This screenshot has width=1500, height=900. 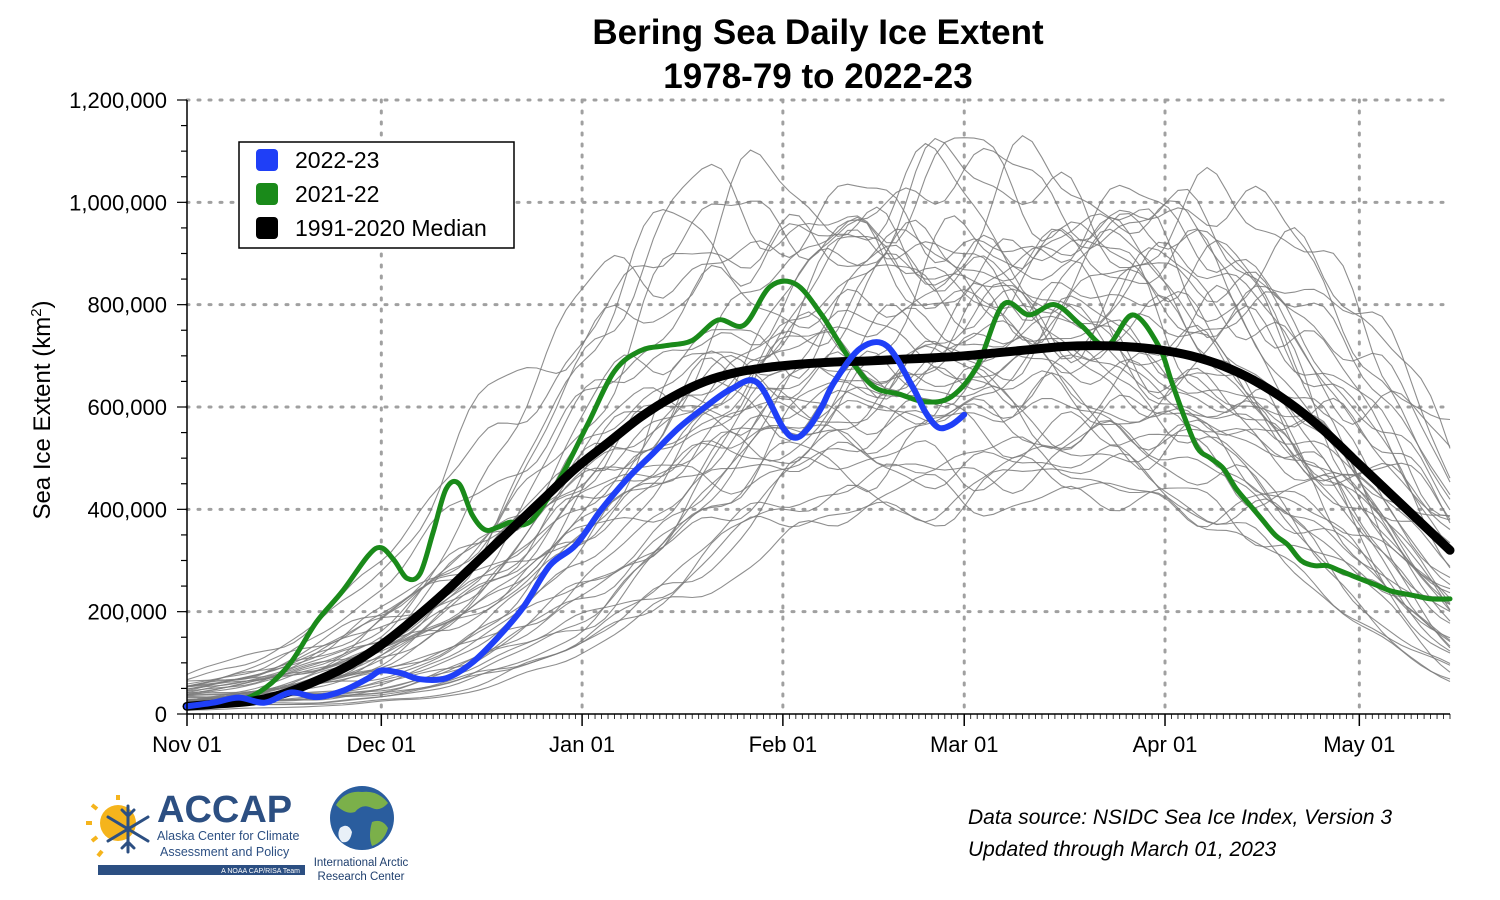 What do you see at coordinates (345, 834) in the screenshot?
I see `polar-bear-icon` at bounding box center [345, 834].